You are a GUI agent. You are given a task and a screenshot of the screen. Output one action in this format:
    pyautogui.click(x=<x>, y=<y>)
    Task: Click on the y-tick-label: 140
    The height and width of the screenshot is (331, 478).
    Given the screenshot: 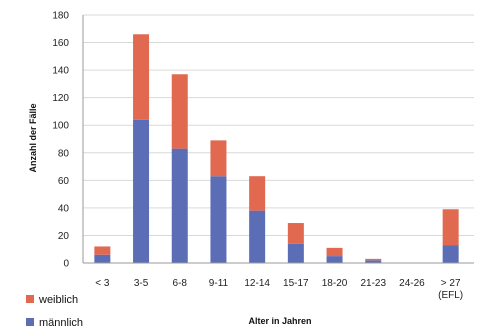 What is the action you would take?
    pyautogui.click(x=60, y=71)
    